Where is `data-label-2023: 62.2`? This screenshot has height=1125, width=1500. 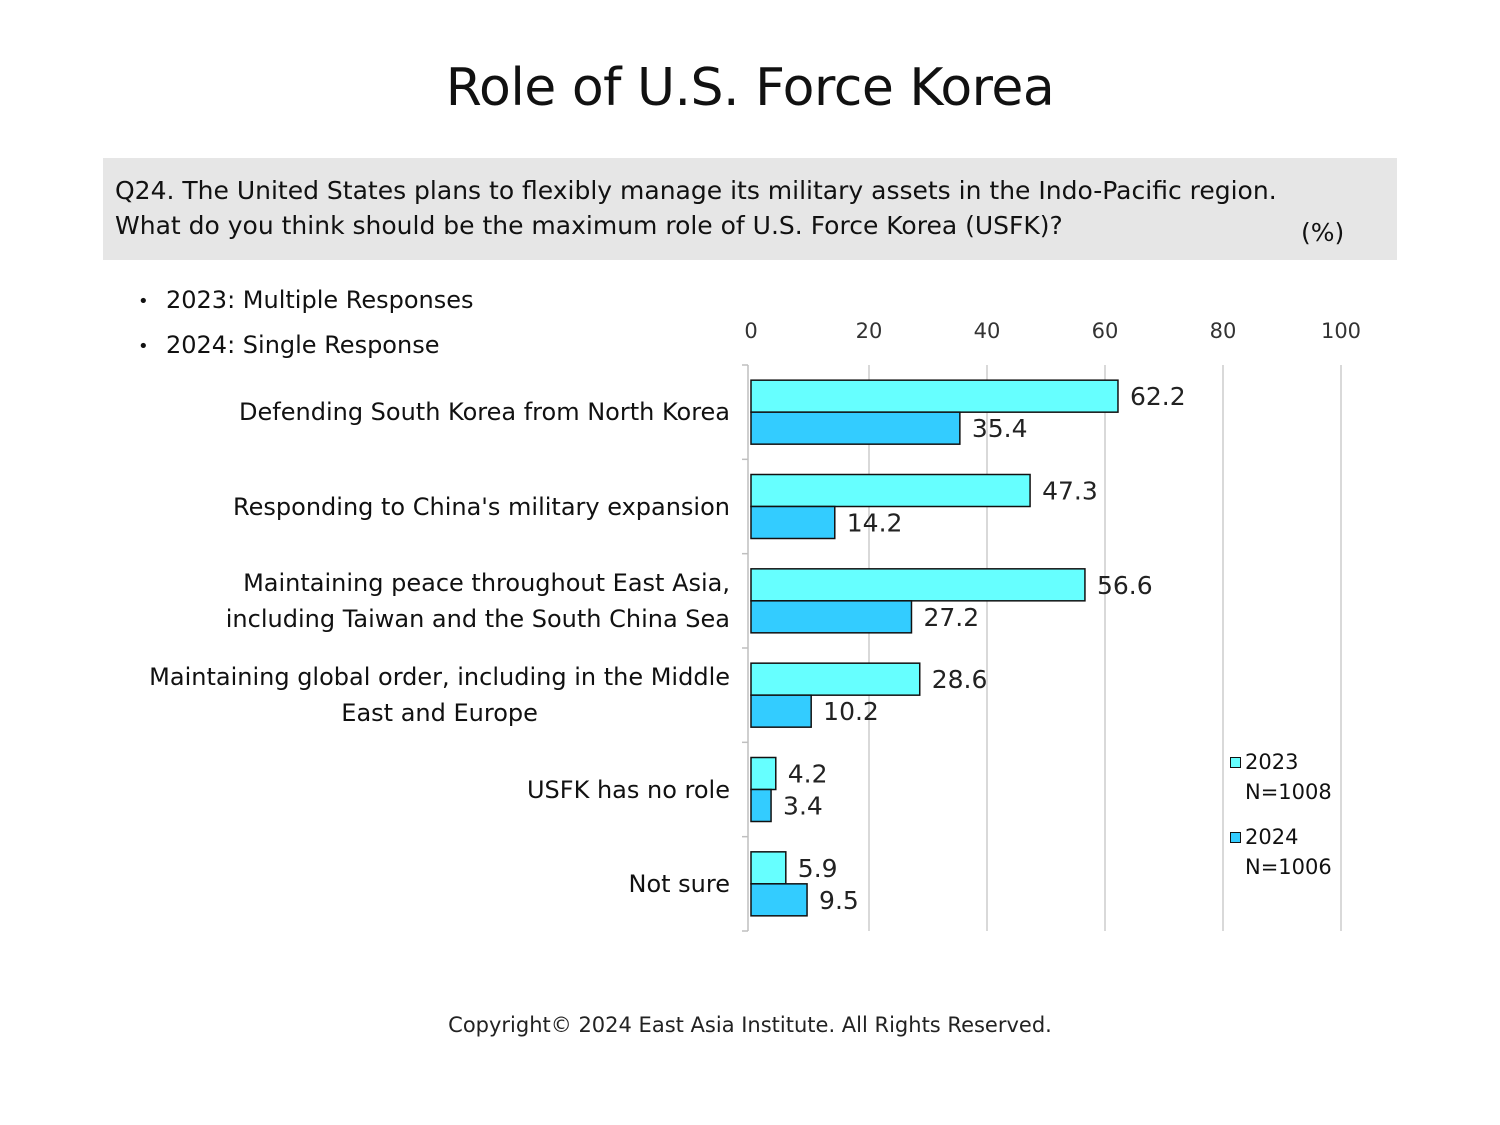
data-label-2023: 62.2 is located at coordinates (1158, 396).